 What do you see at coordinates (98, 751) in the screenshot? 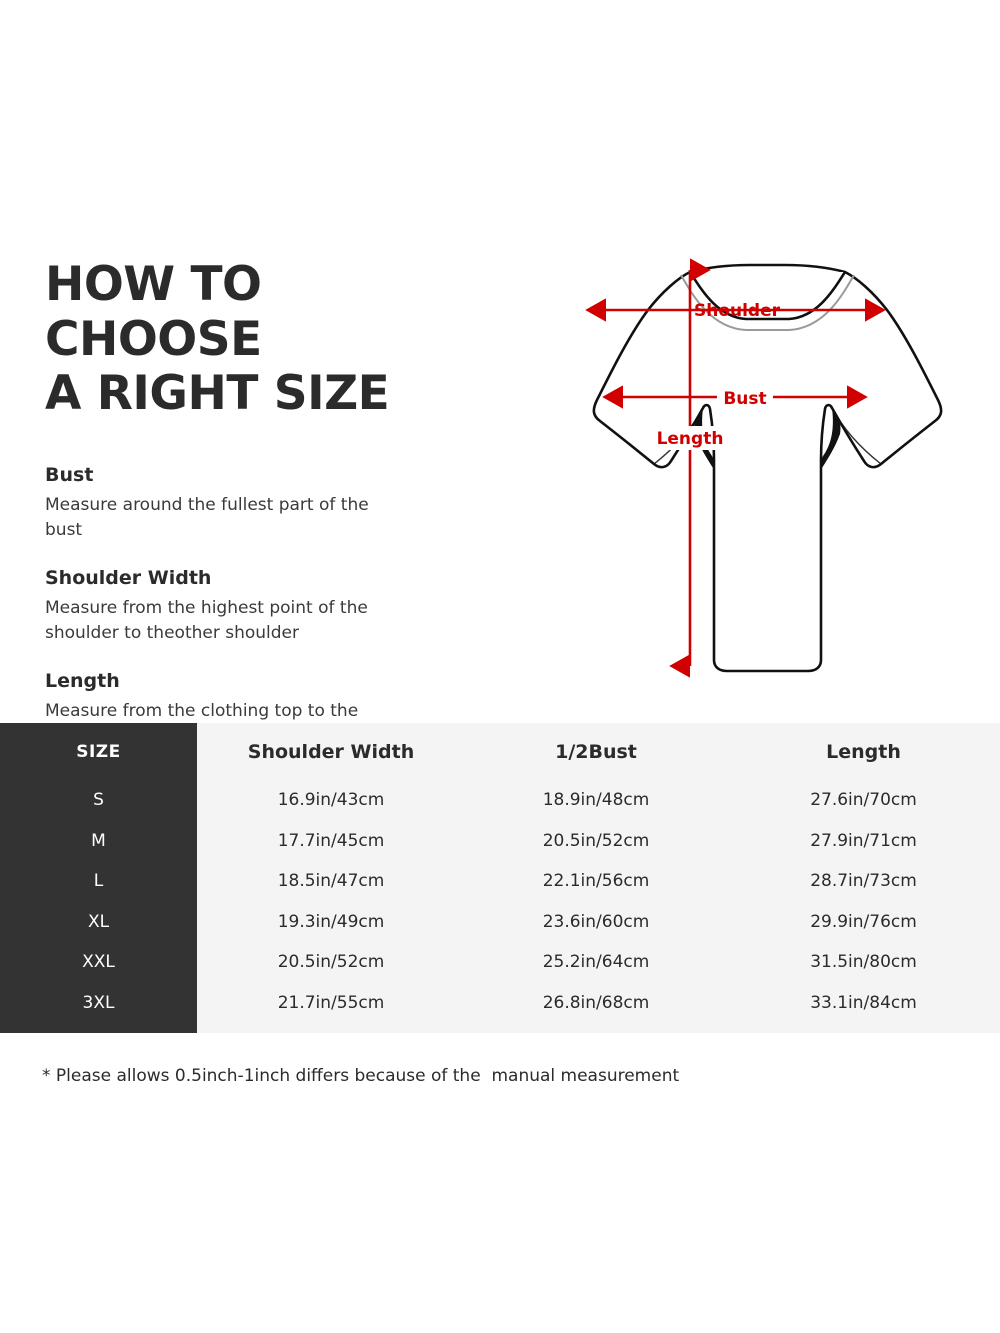
I see `table-header-size: SIZE` at bounding box center [98, 751].